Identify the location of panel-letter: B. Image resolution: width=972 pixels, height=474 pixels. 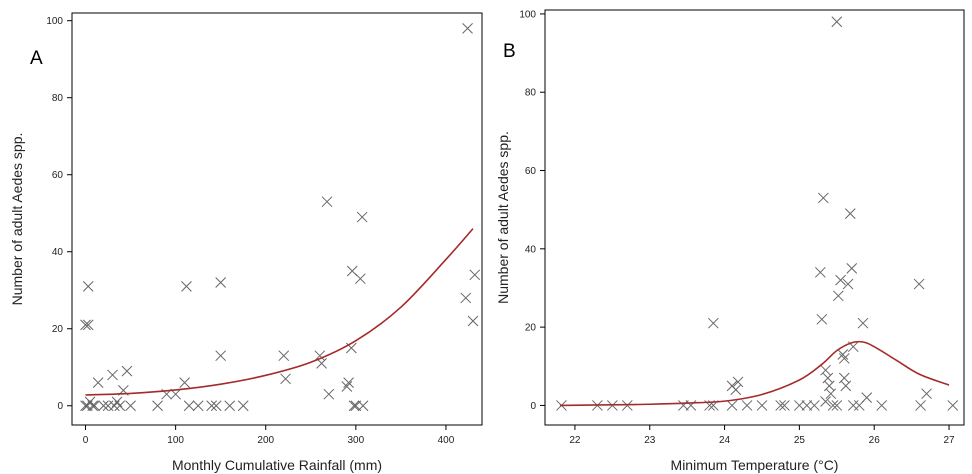
(509, 51).